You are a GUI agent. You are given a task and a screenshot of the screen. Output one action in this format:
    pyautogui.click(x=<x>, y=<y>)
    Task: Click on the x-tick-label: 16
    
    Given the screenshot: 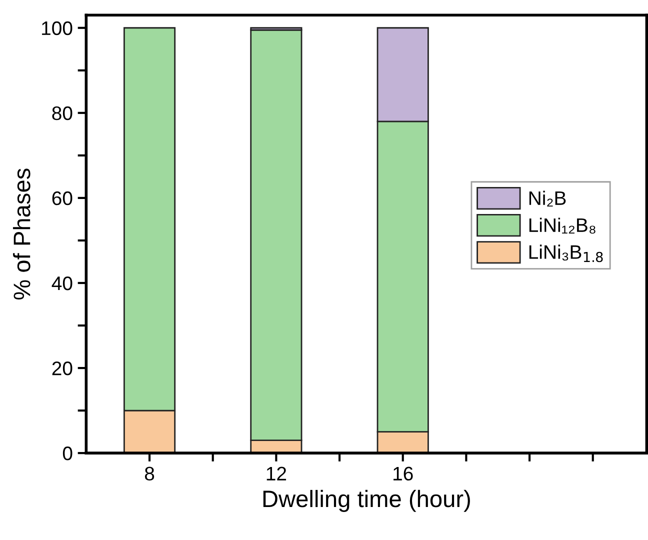 What is the action you would take?
    pyautogui.click(x=403, y=473)
    